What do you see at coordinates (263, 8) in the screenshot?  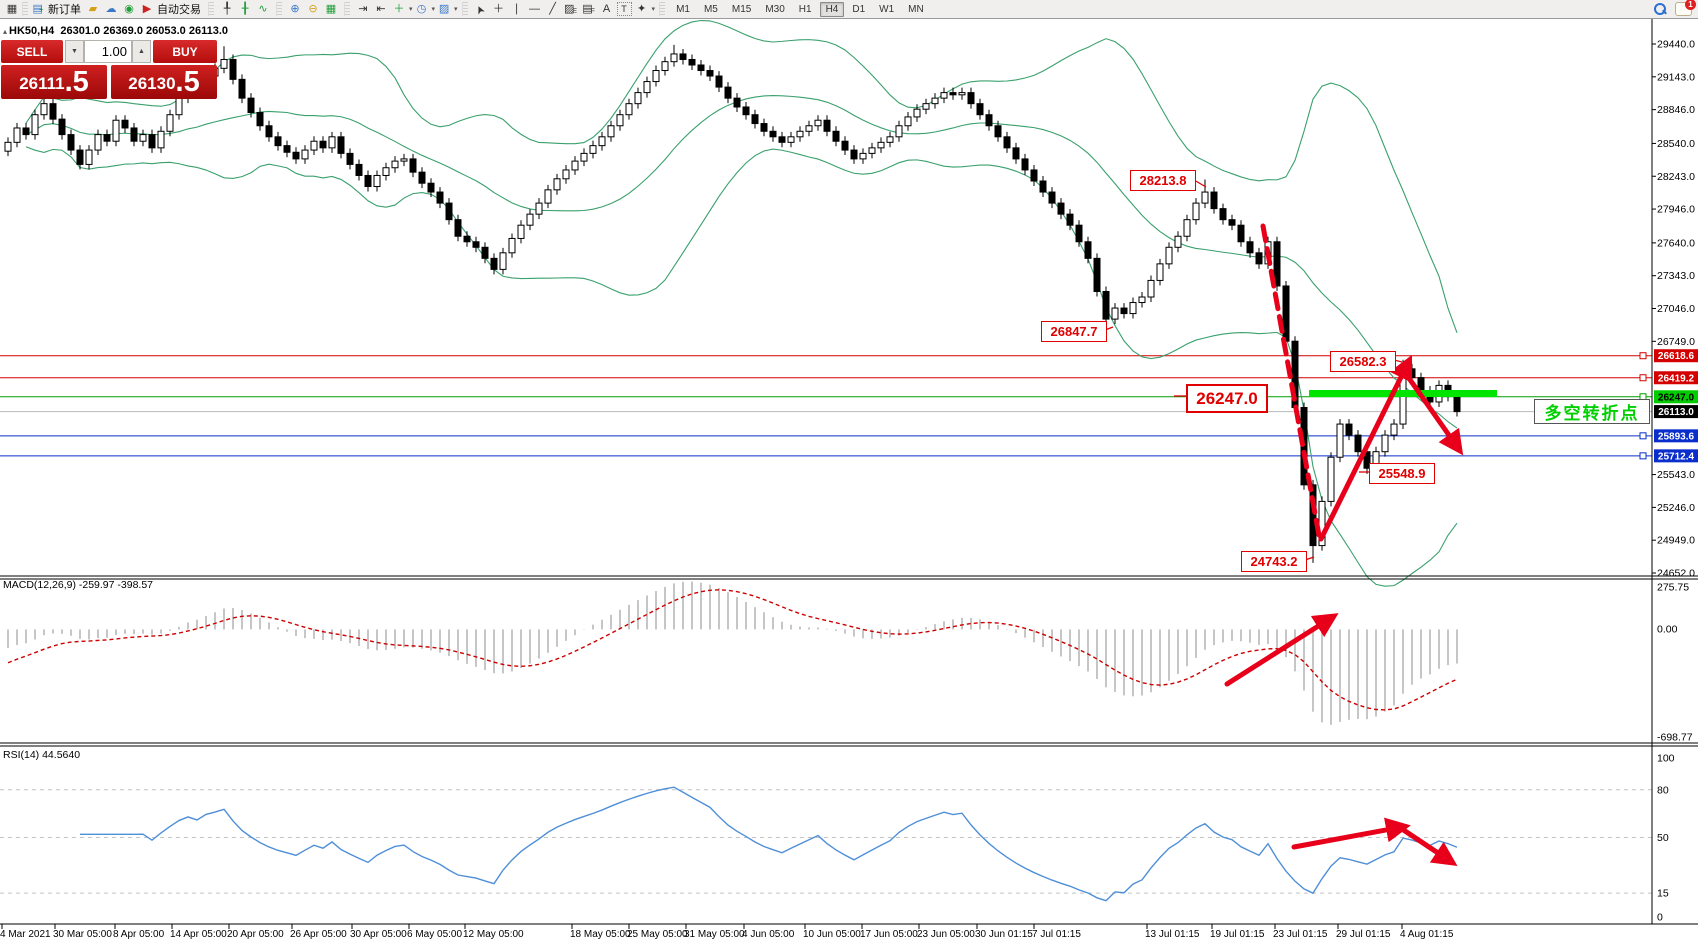 I see `line-chart-icon: ∿` at bounding box center [263, 8].